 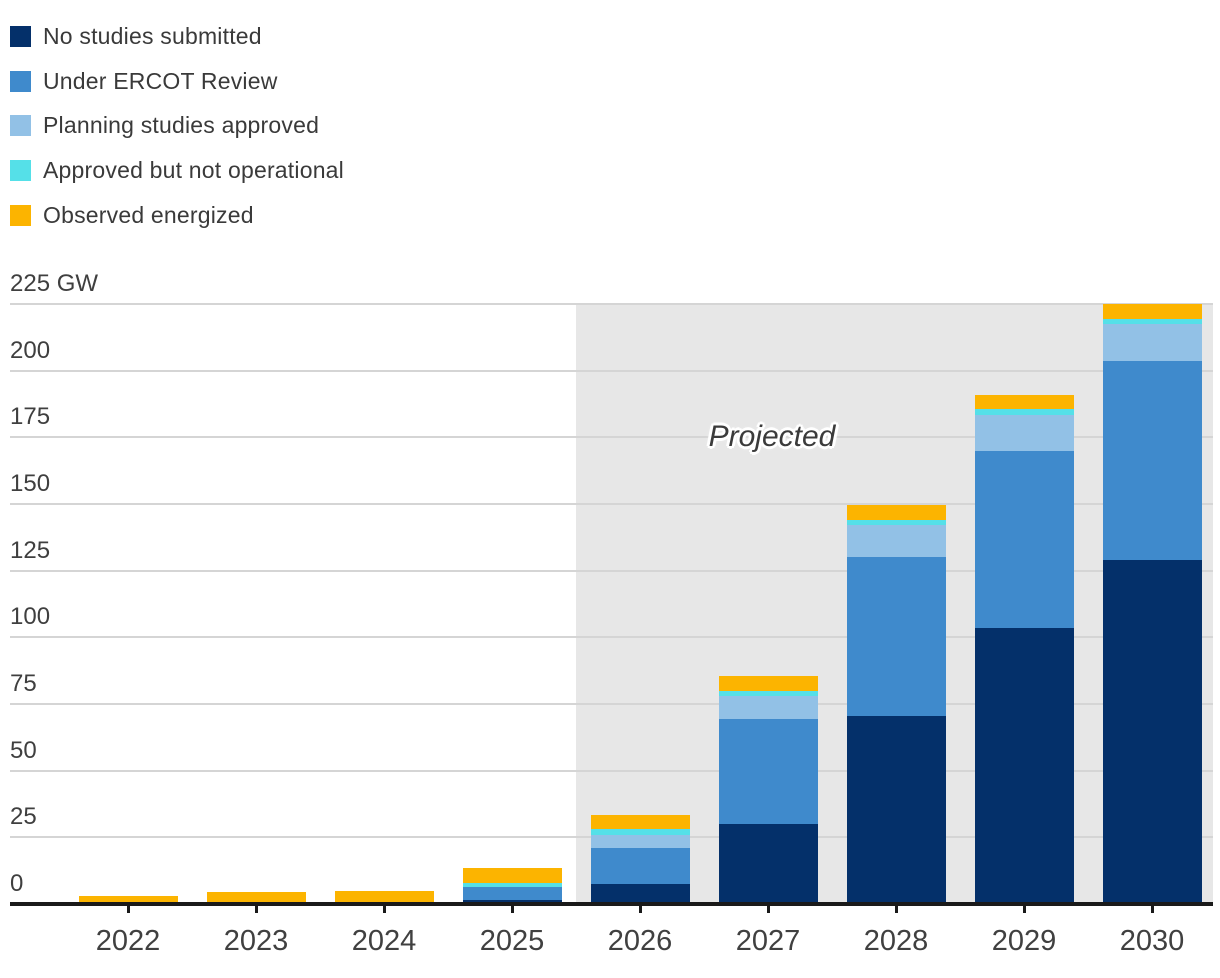 What do you see at coordinates (23, 817) in the screenshot?
I see `y-axis-label-25: 25` at bounding box center [23, 817].